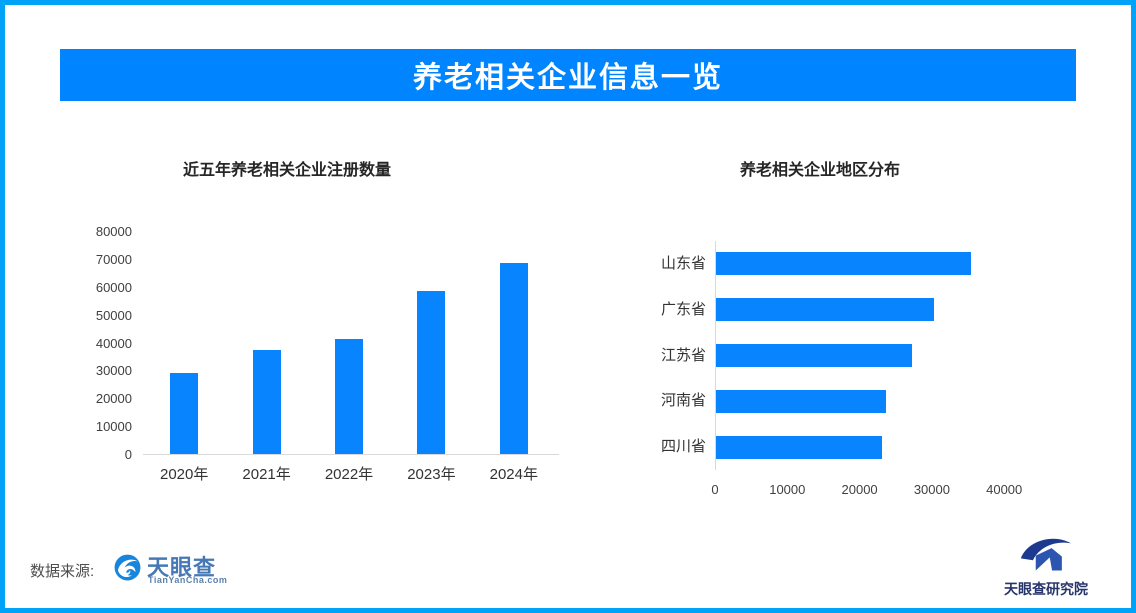  Describe the element at coordinates (513, 358) in the screenshot. I see `bar-2024年` at that location.